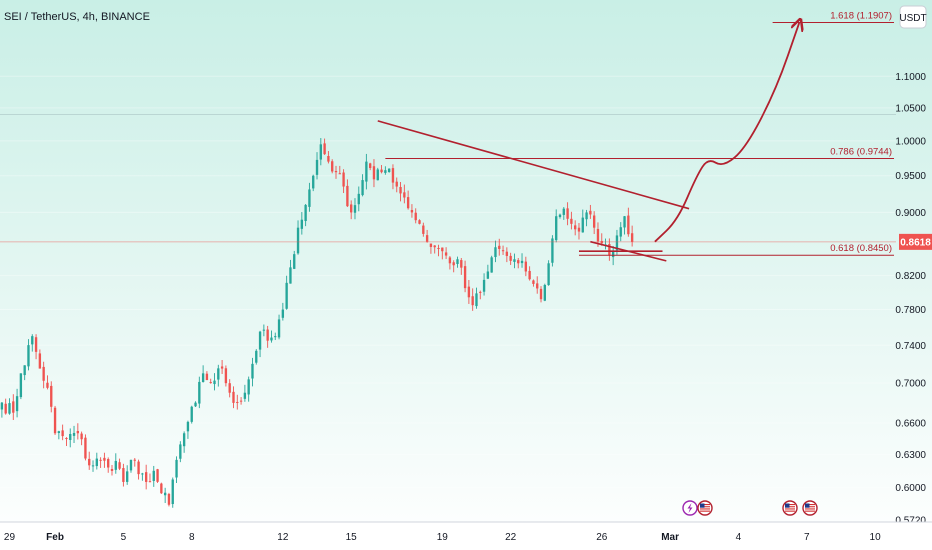 This screenshot has height=550, width=932. What do you see at coordinates (910, 488) in the screenshot?
I see `price-tick-label: 0.6000` at bounding box center [910, 488].